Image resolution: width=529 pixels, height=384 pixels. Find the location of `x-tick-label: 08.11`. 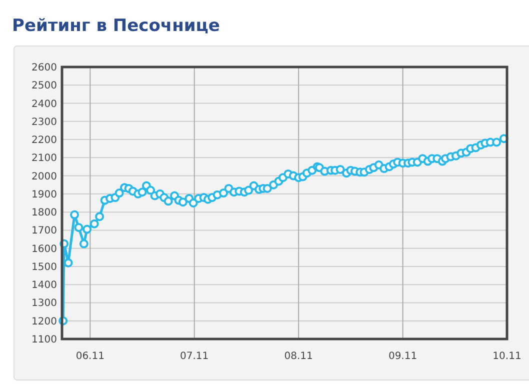

x-tick-label: 08.11 is located at coordinates (298, 356).